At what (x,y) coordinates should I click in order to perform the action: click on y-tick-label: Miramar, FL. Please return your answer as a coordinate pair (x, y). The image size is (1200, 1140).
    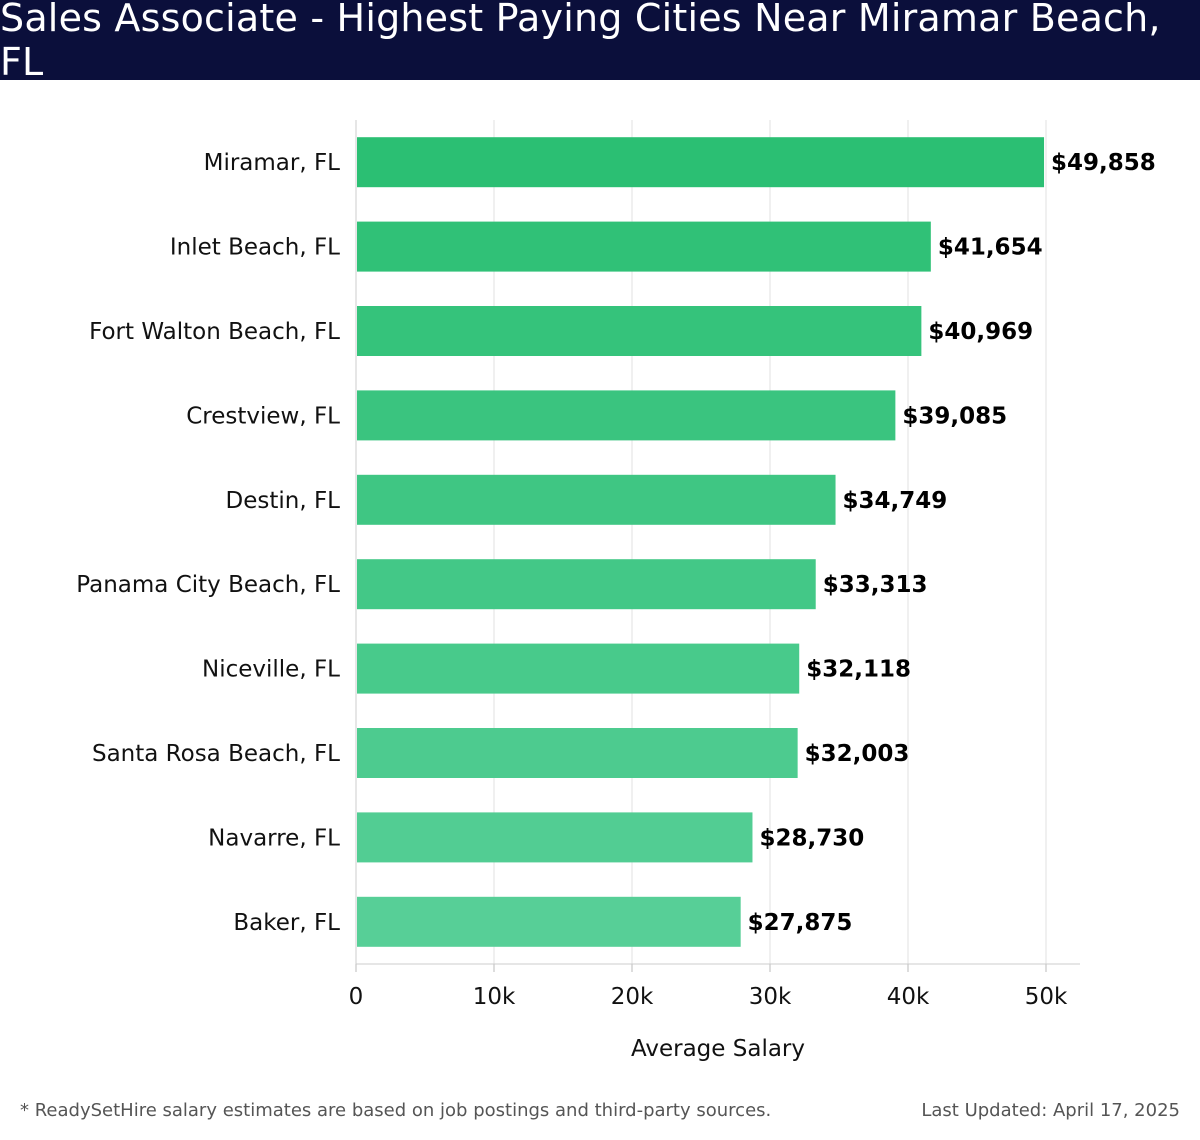
    Looking at the image, I should click on (272, 163).